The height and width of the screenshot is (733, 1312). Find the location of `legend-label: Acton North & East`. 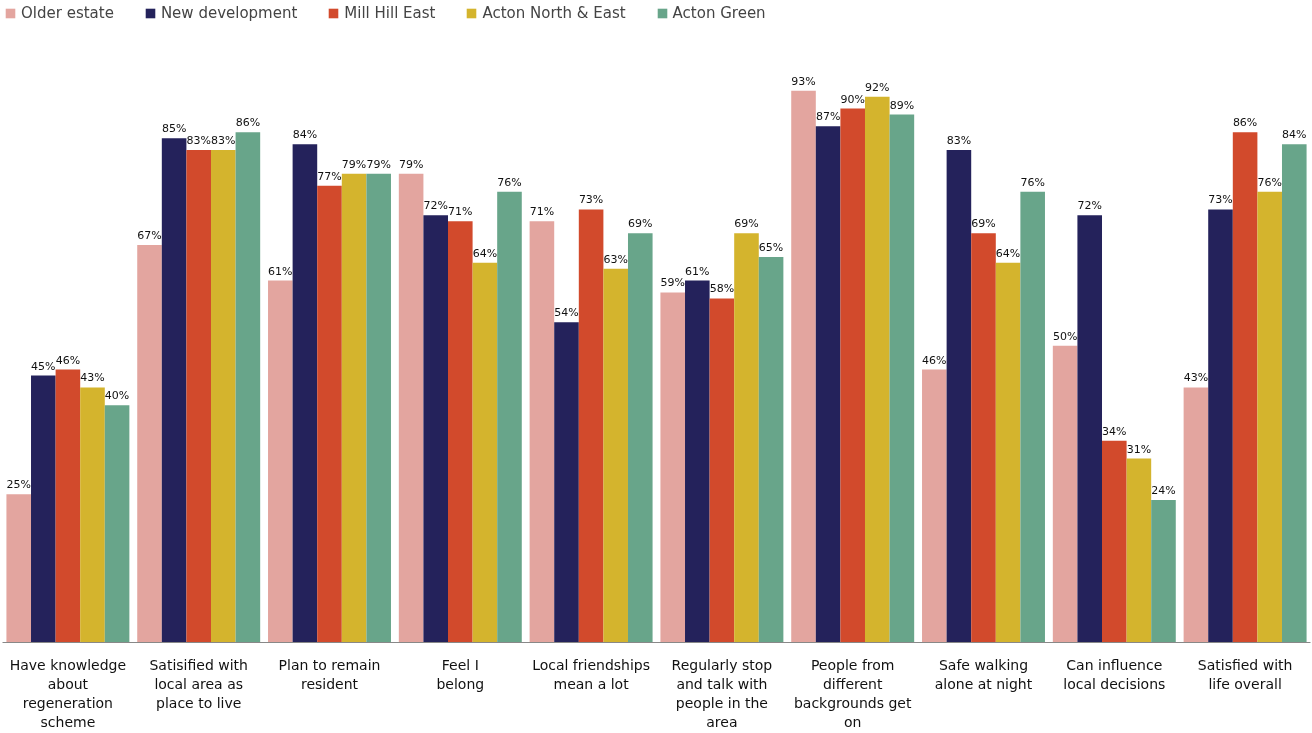

legend-label: Acton North & East is located at coordinates (554, 13).